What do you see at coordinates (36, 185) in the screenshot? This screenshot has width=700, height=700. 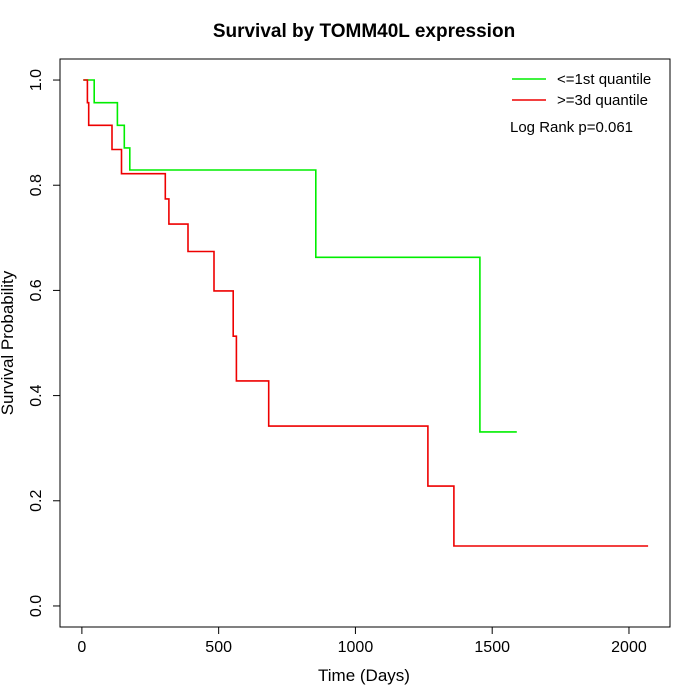 I see `y-tick-label: 0.8` at bounding box center [36, 185].